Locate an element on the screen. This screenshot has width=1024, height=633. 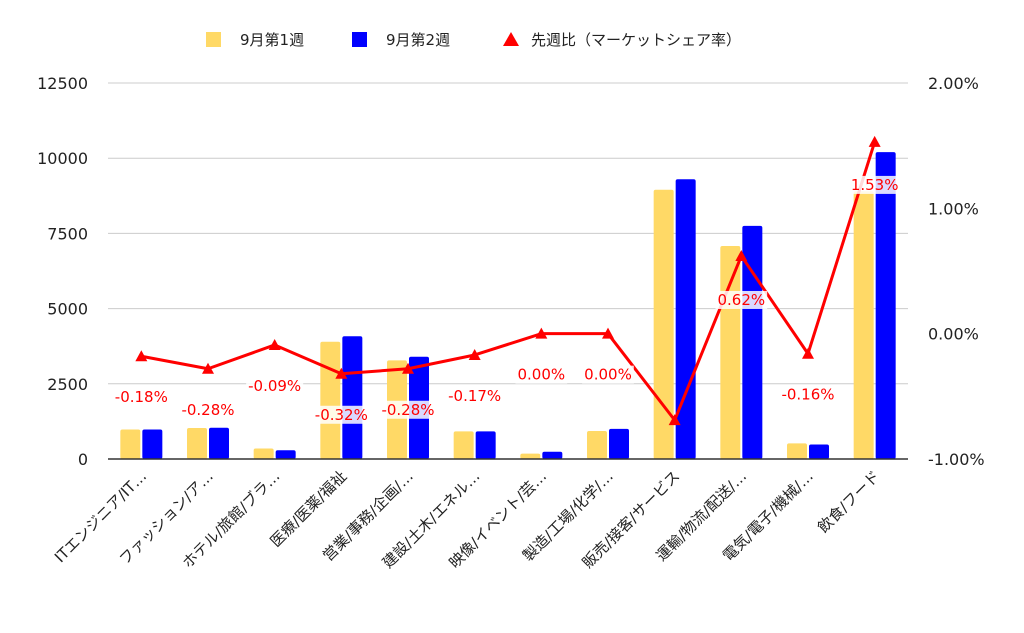
left-tick-label: 10000 is located at coordinates (62, 158).